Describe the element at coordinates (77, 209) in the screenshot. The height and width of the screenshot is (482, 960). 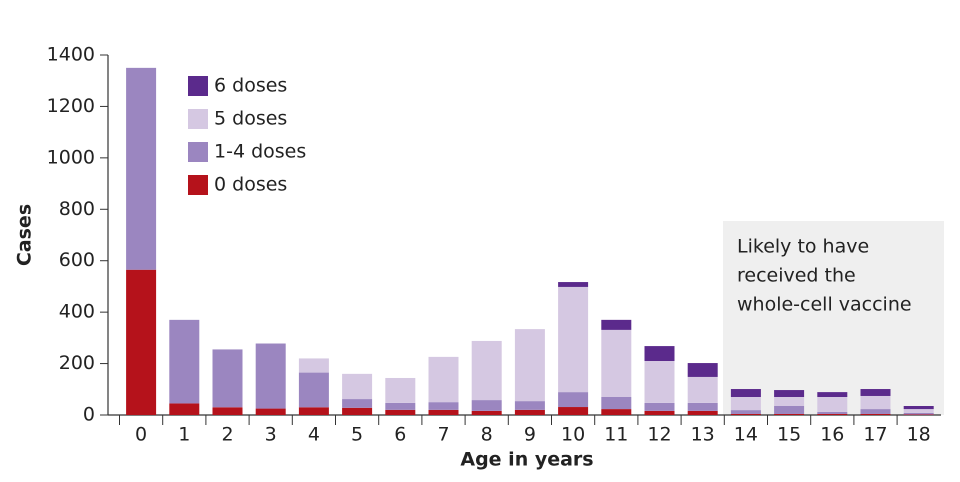
I see `y-tick-label: 800` at that location.